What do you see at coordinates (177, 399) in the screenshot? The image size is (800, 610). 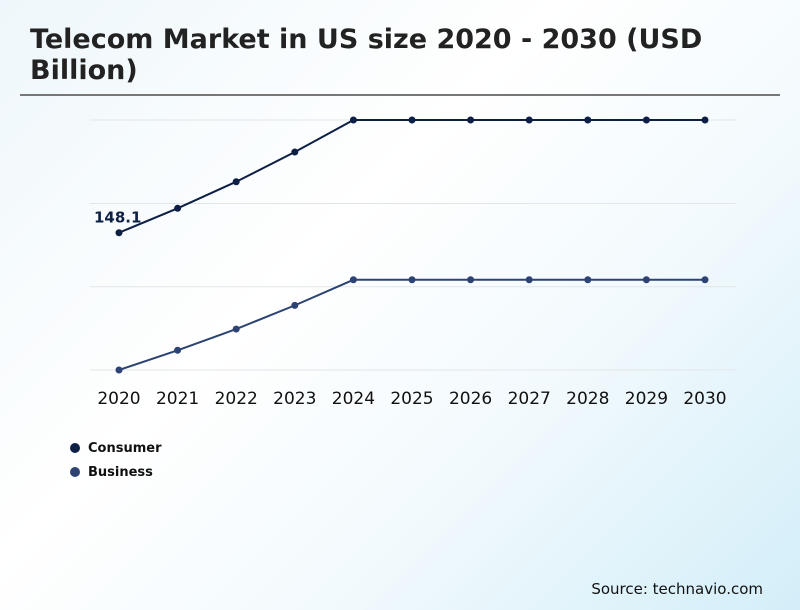 I see `x-tick-label: 2021` at bounding box center [177, 399].